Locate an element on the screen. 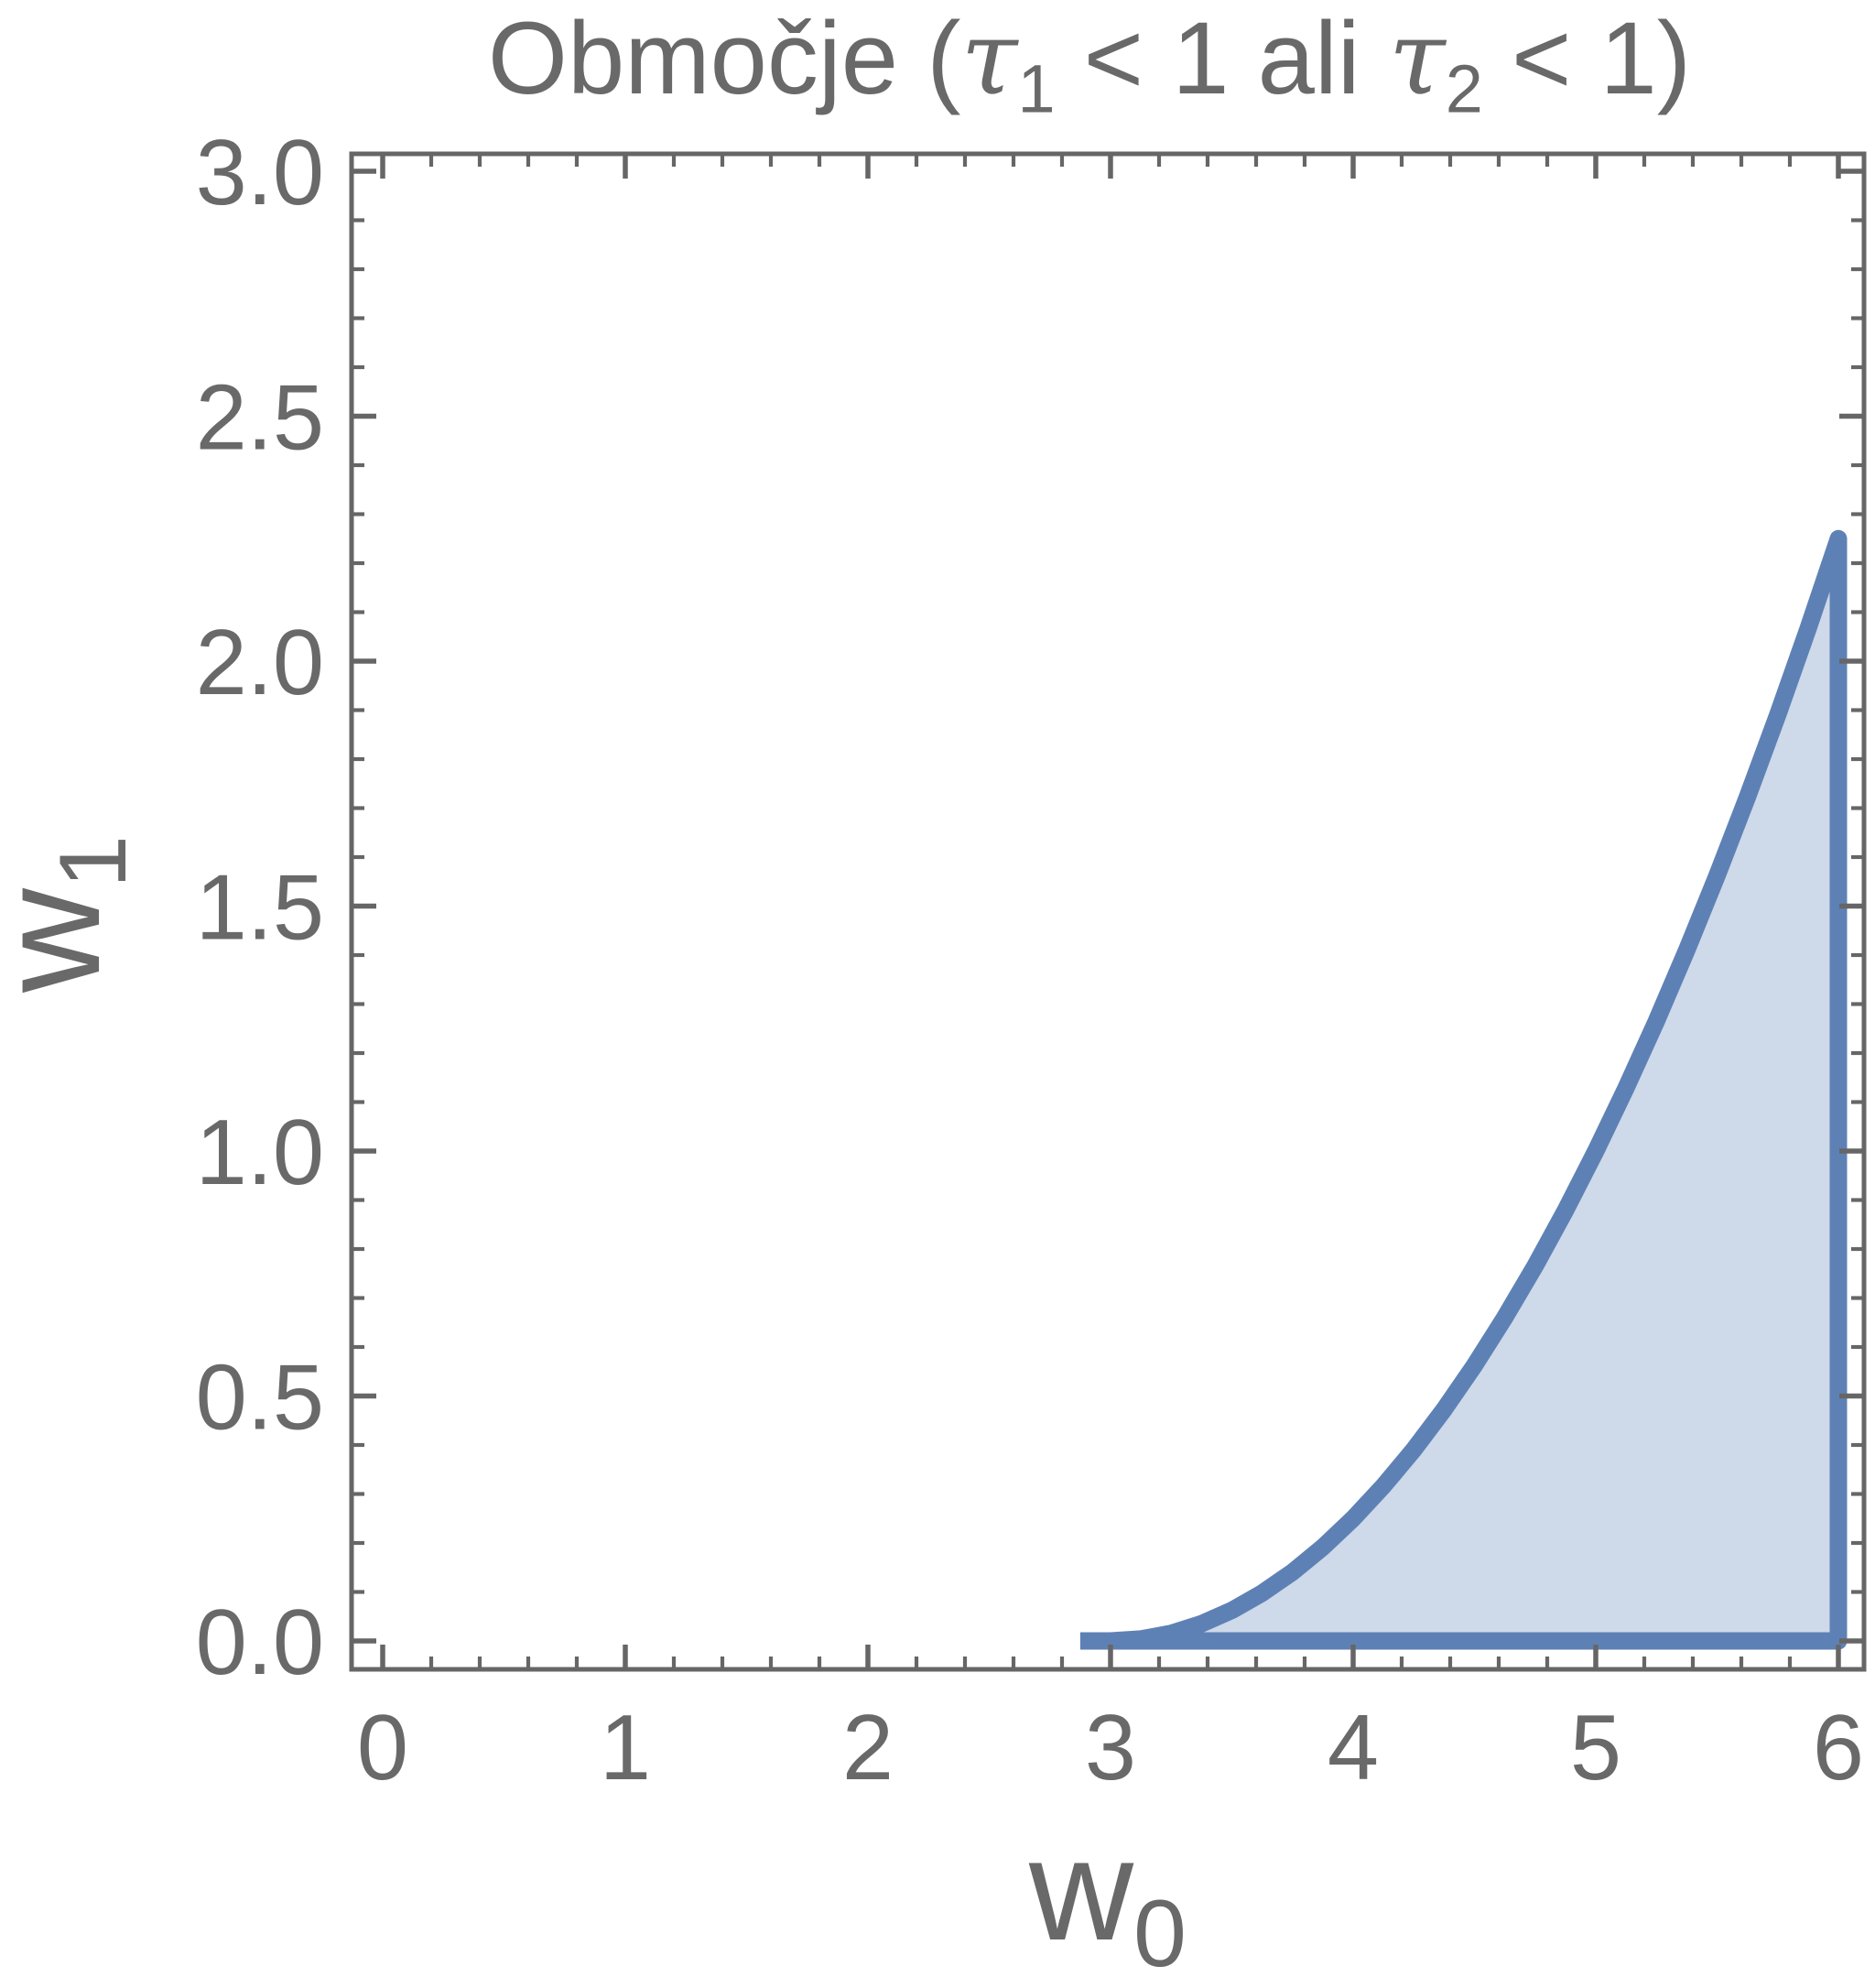 The image size is (1875, 1988). x-tick-label-3: 3 is located at coordinates (1110, 1748).